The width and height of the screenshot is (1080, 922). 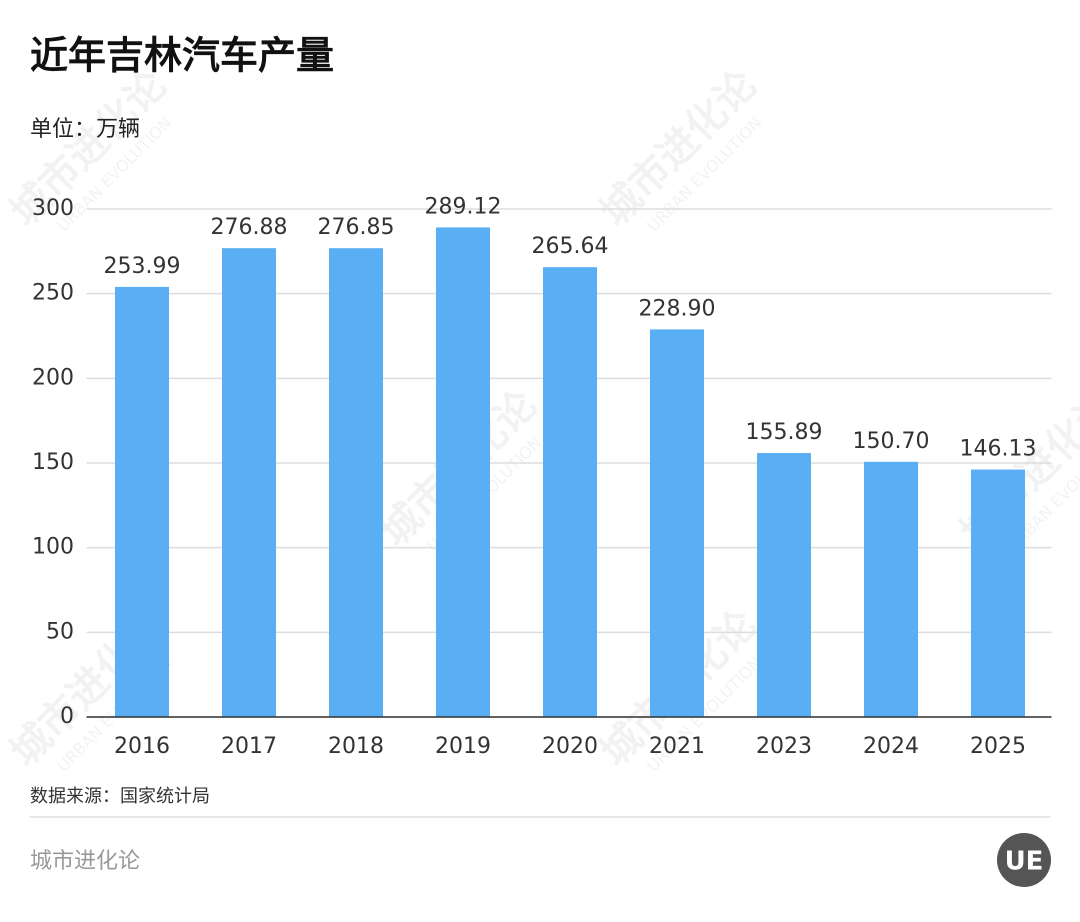 What do you see at coordinates (249, 227) in the screenshot?
I see `value-label: 276.88` at bounding box center [249, 227].